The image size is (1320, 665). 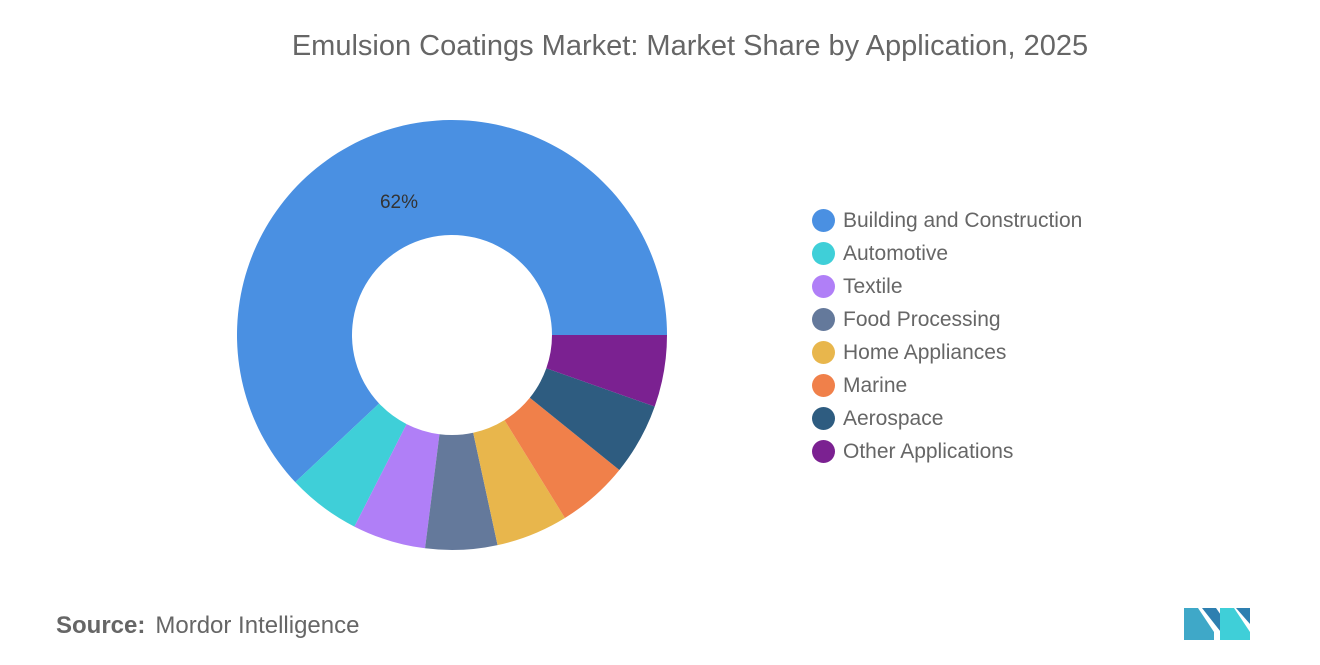 I want to click on legend-label: Home Appliances, so click(x=925, y=352).